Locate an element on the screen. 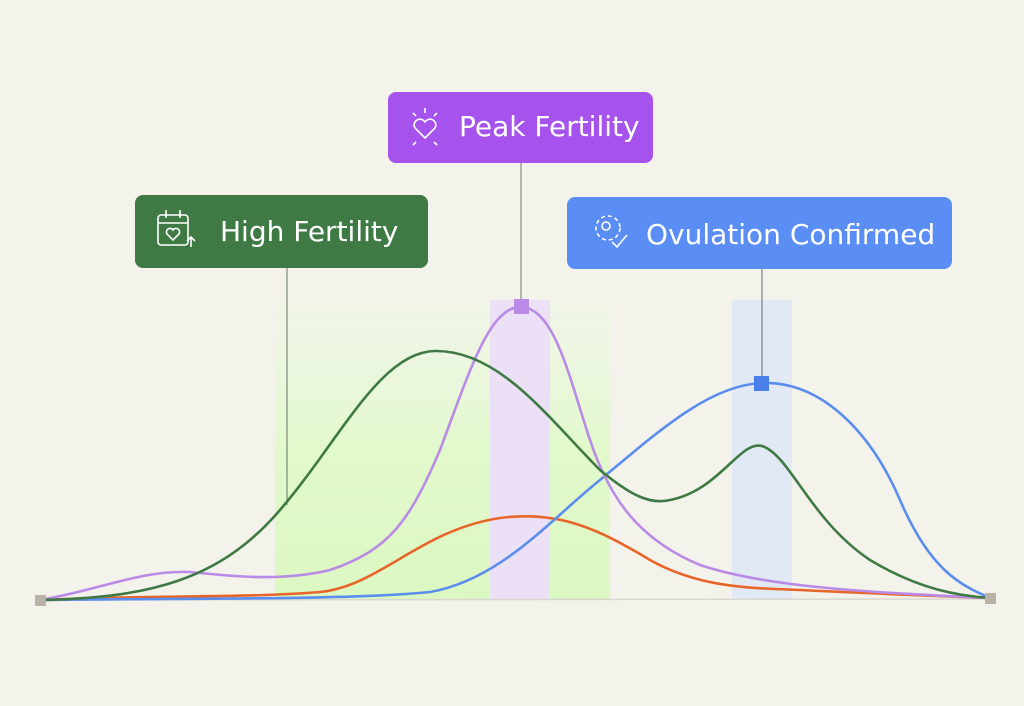 Image resolution: width=1024 pixels, height=706 pixels. calendar-icon is located at coordinates (176, 228).